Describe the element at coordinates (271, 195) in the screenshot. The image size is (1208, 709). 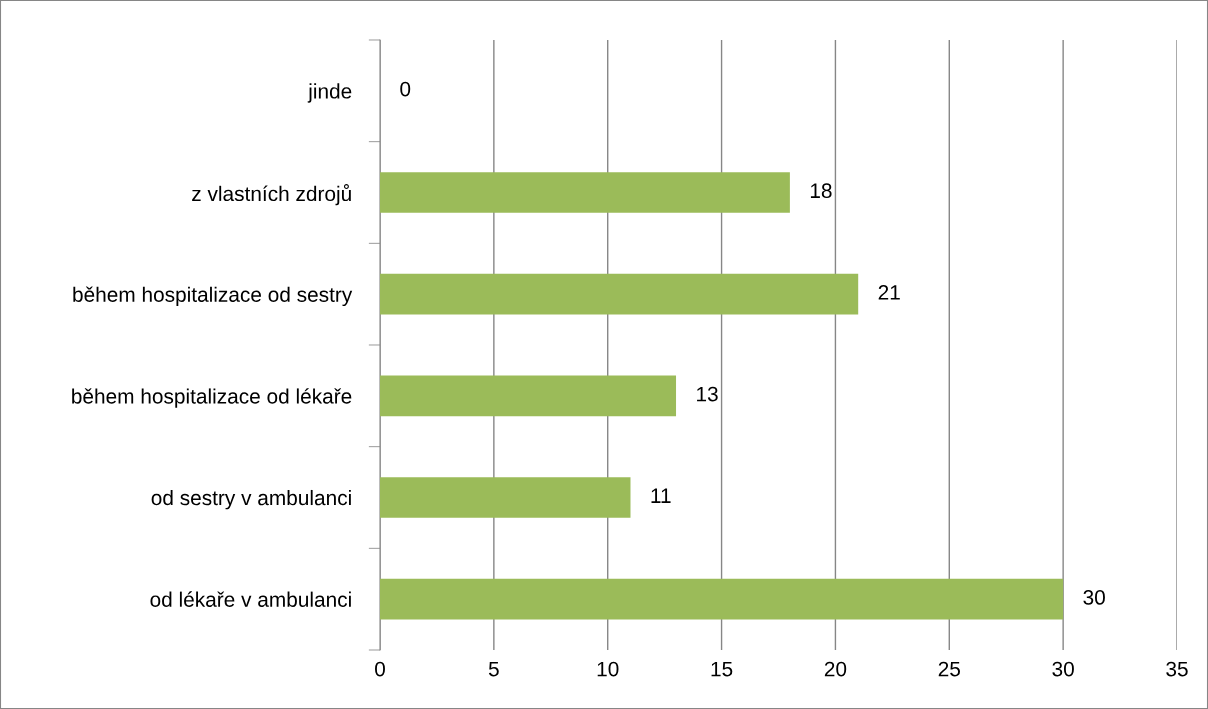
I see `y-tick-label: z vlastních zdrojů` at that location.